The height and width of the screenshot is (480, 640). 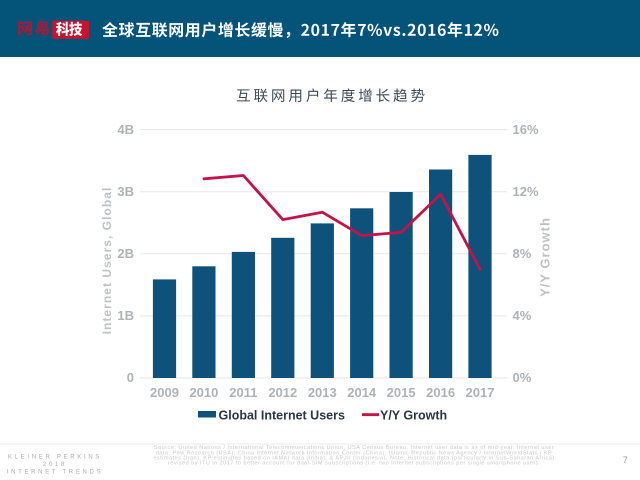 What do you see at coordinates (55, 472) in the screenshot?
I see `svg-text: INTERNET TRENDS` at bounding box center [55, 472].